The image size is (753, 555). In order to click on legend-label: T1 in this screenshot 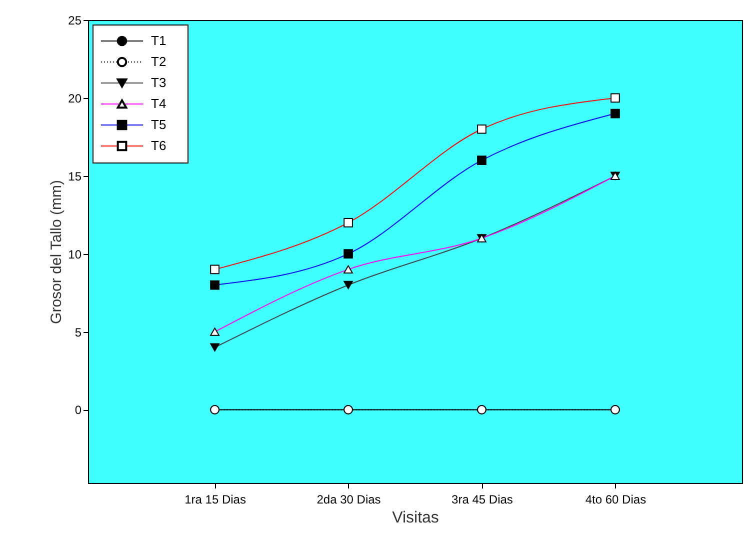, I will do `click(158, 40)`.